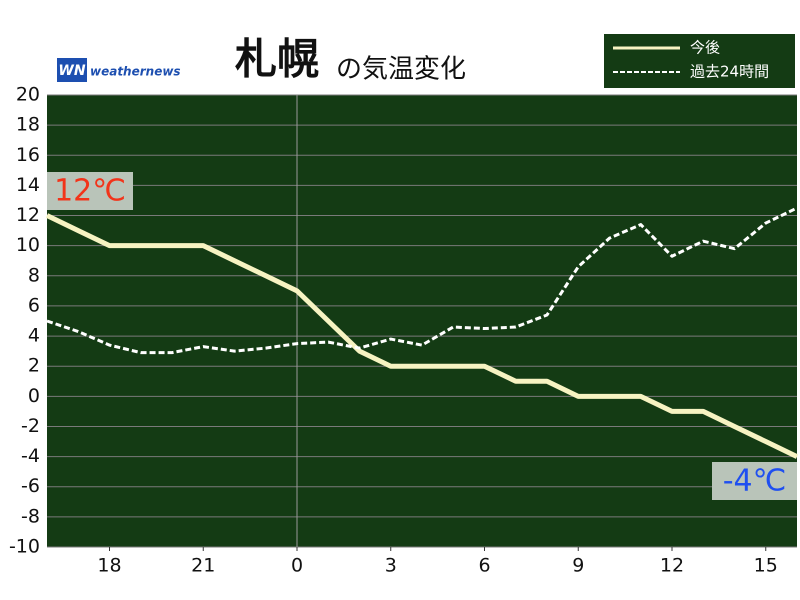 The width and height of the screenshot is (800, 600). I want to click on chart-title: 札幌, so click(277, 59).